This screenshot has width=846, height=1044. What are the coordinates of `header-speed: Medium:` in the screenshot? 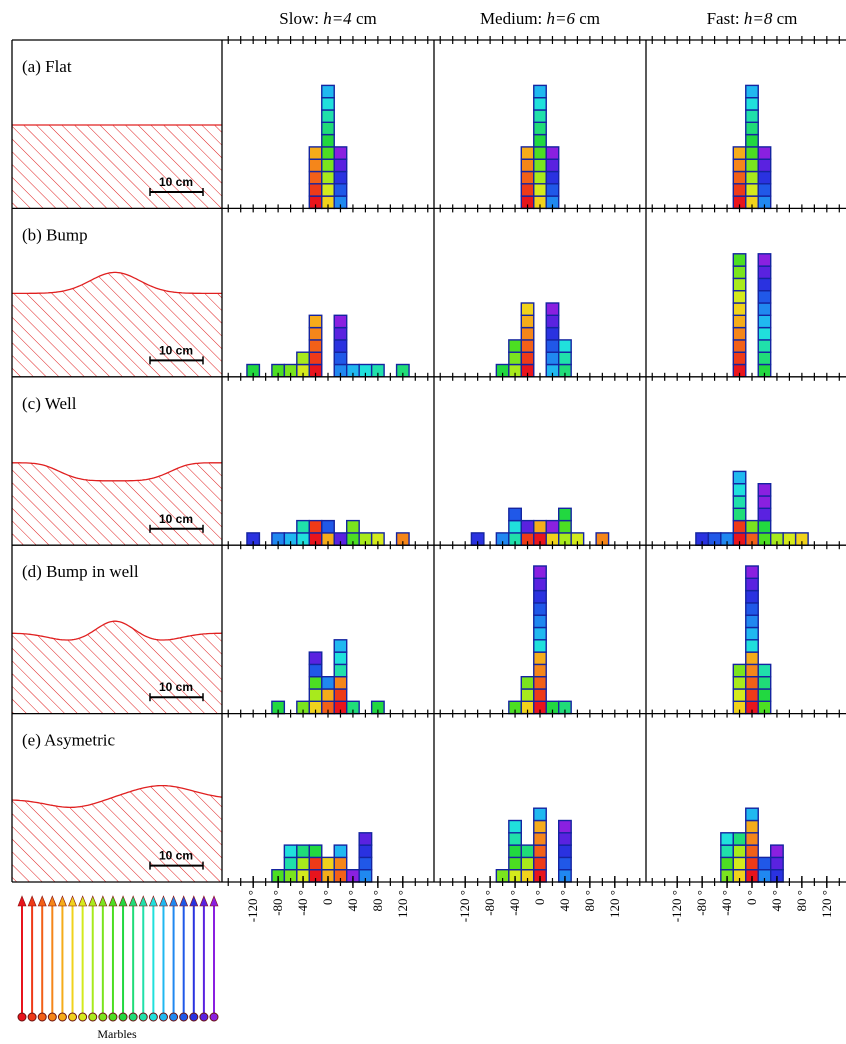 It's located at (511, 18).